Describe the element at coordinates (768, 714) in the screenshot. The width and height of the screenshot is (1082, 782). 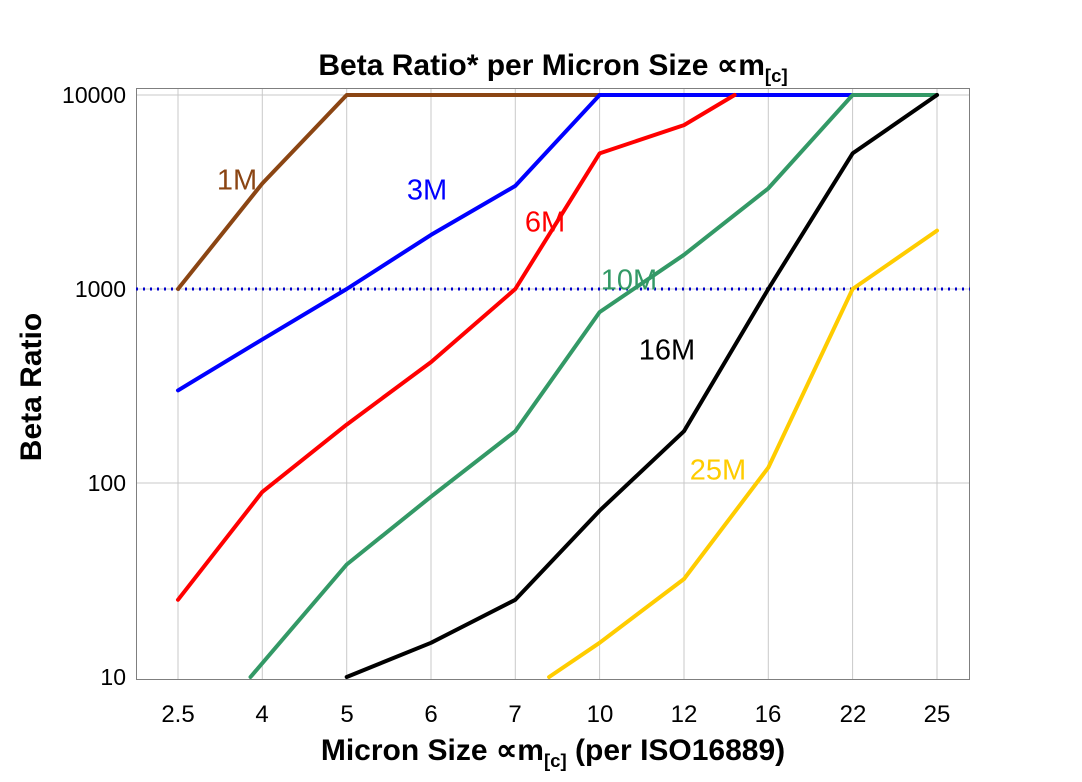
I see `x-tick-16: 16` at that location.